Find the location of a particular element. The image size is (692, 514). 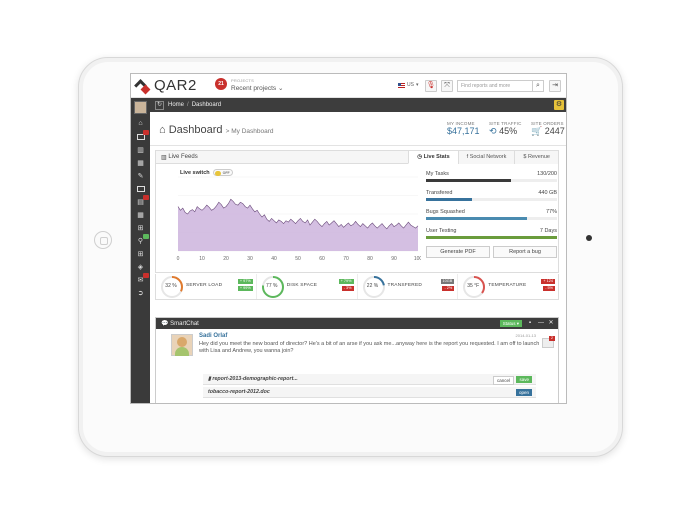

gear-icon: ⚙ is located at coordinates (559, 105).